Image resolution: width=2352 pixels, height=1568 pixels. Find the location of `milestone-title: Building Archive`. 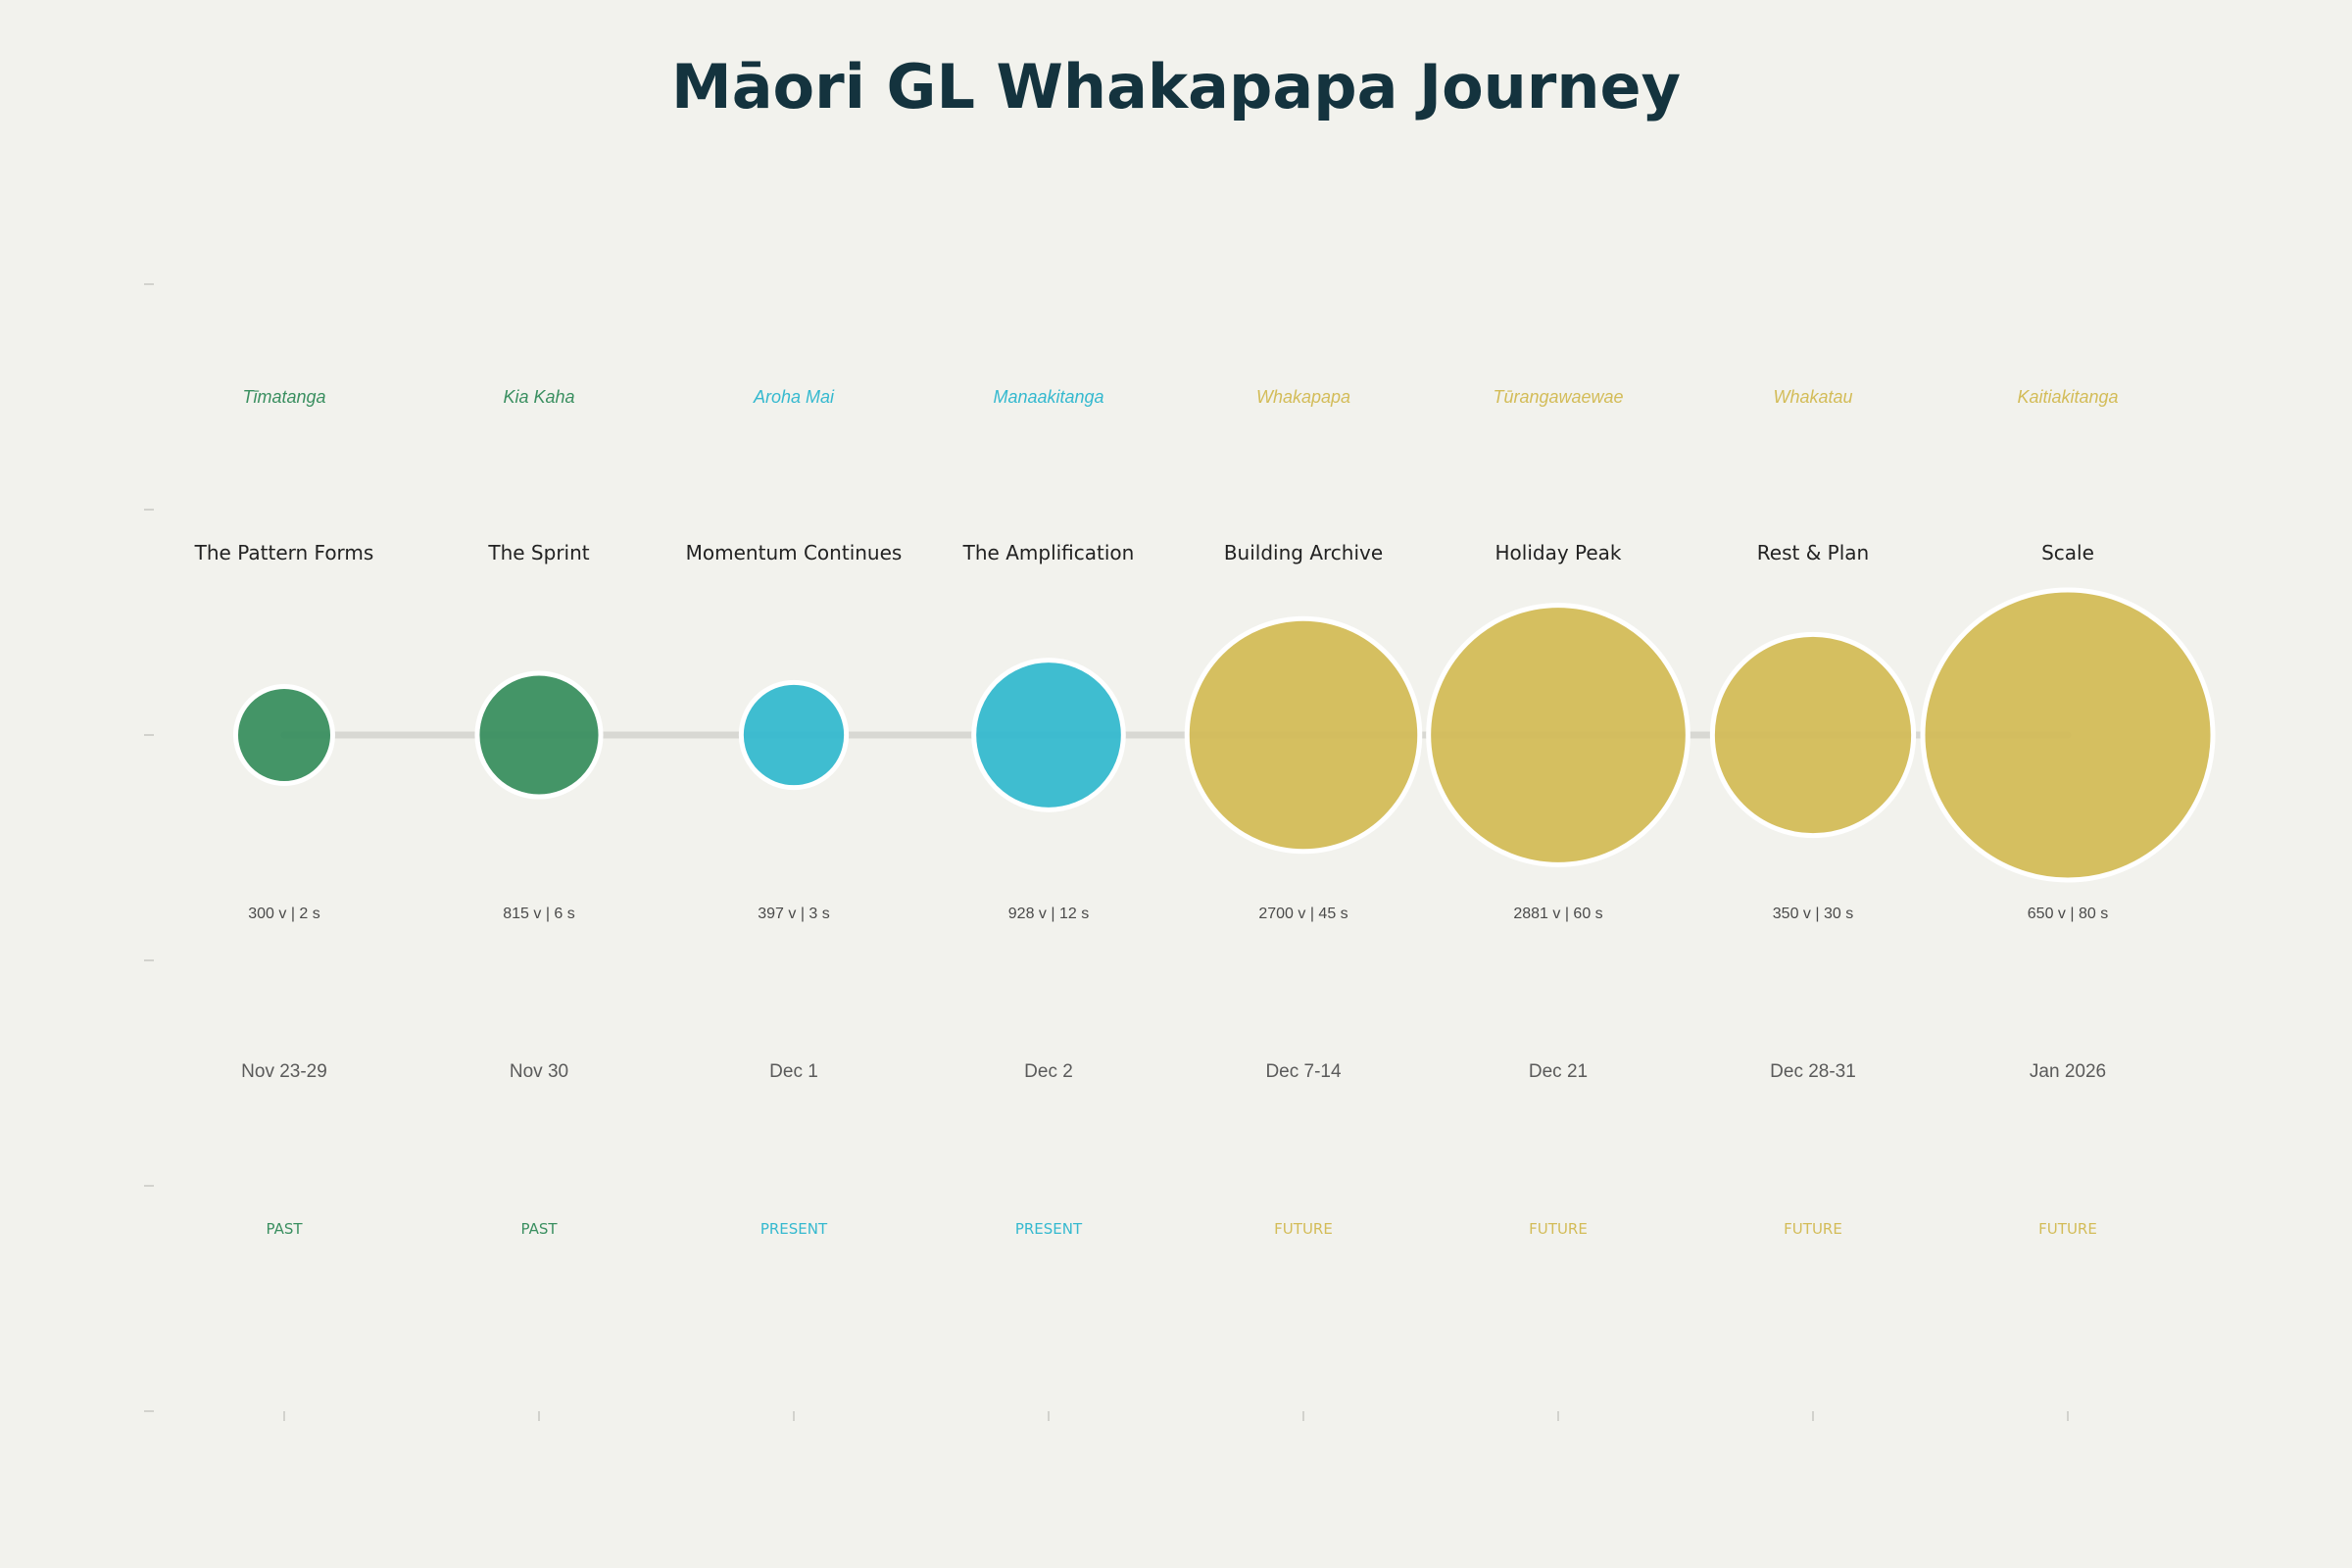

milestone-title: Building Archive is located at coordinates (1303, 552).